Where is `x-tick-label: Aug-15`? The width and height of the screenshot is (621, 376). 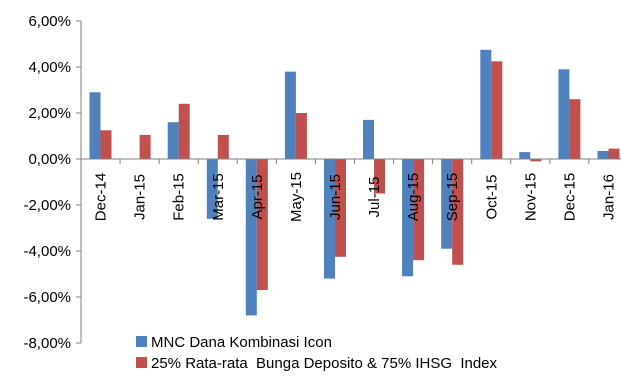
x-tick-label: Aug-15 is located at coordinates (413, 197).